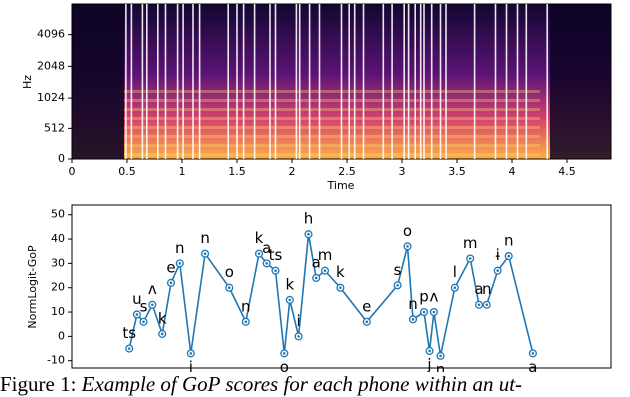 The height and width of the screenshot is (397, 630). Describe the element at coordinates (51, 34) in the screenshot. I see `y-tick-label: 4096` at that location.